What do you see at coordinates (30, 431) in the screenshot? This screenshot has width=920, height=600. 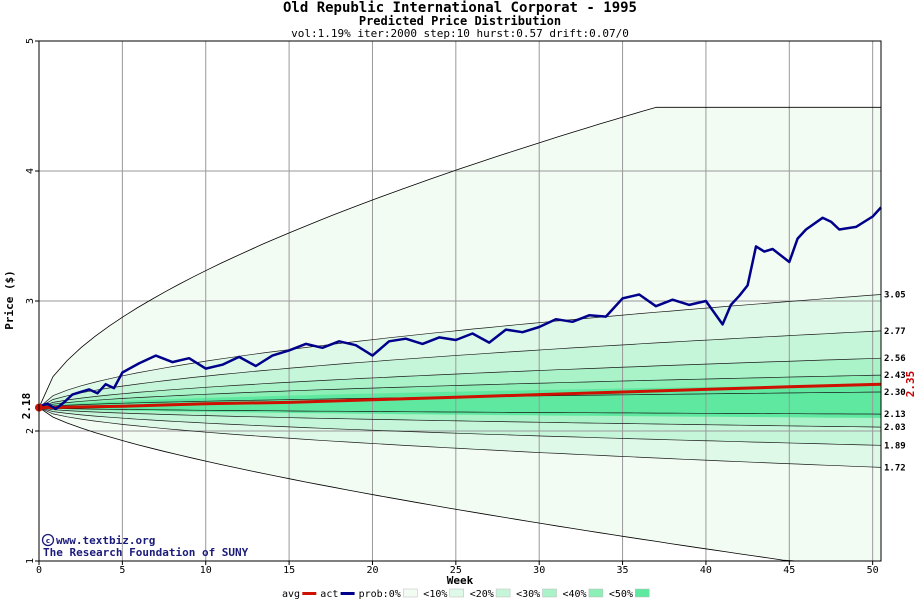 I see `y-tick-label: 2` at bounding box center [30, 431].